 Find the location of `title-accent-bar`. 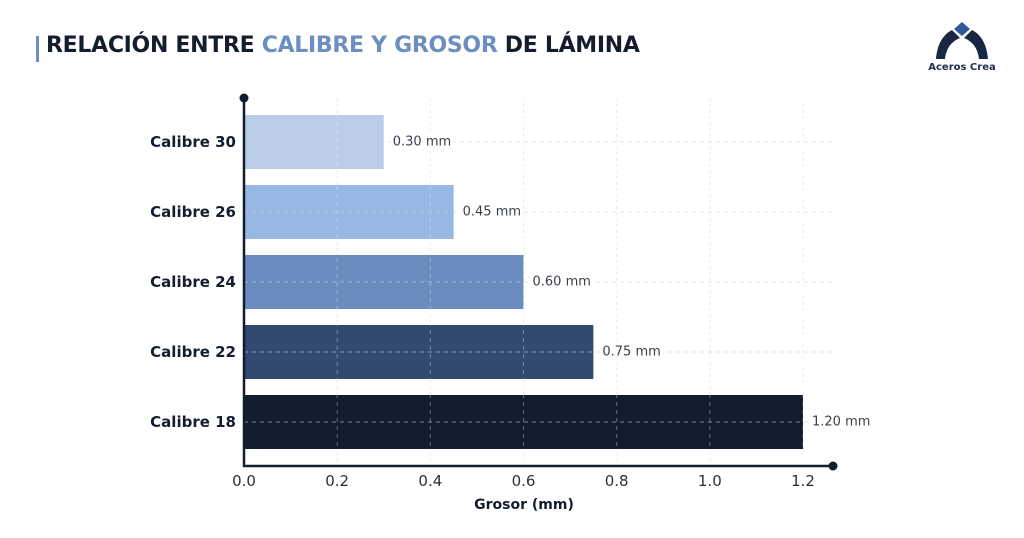

title-accent-bar is located at coordinates (37, 49).